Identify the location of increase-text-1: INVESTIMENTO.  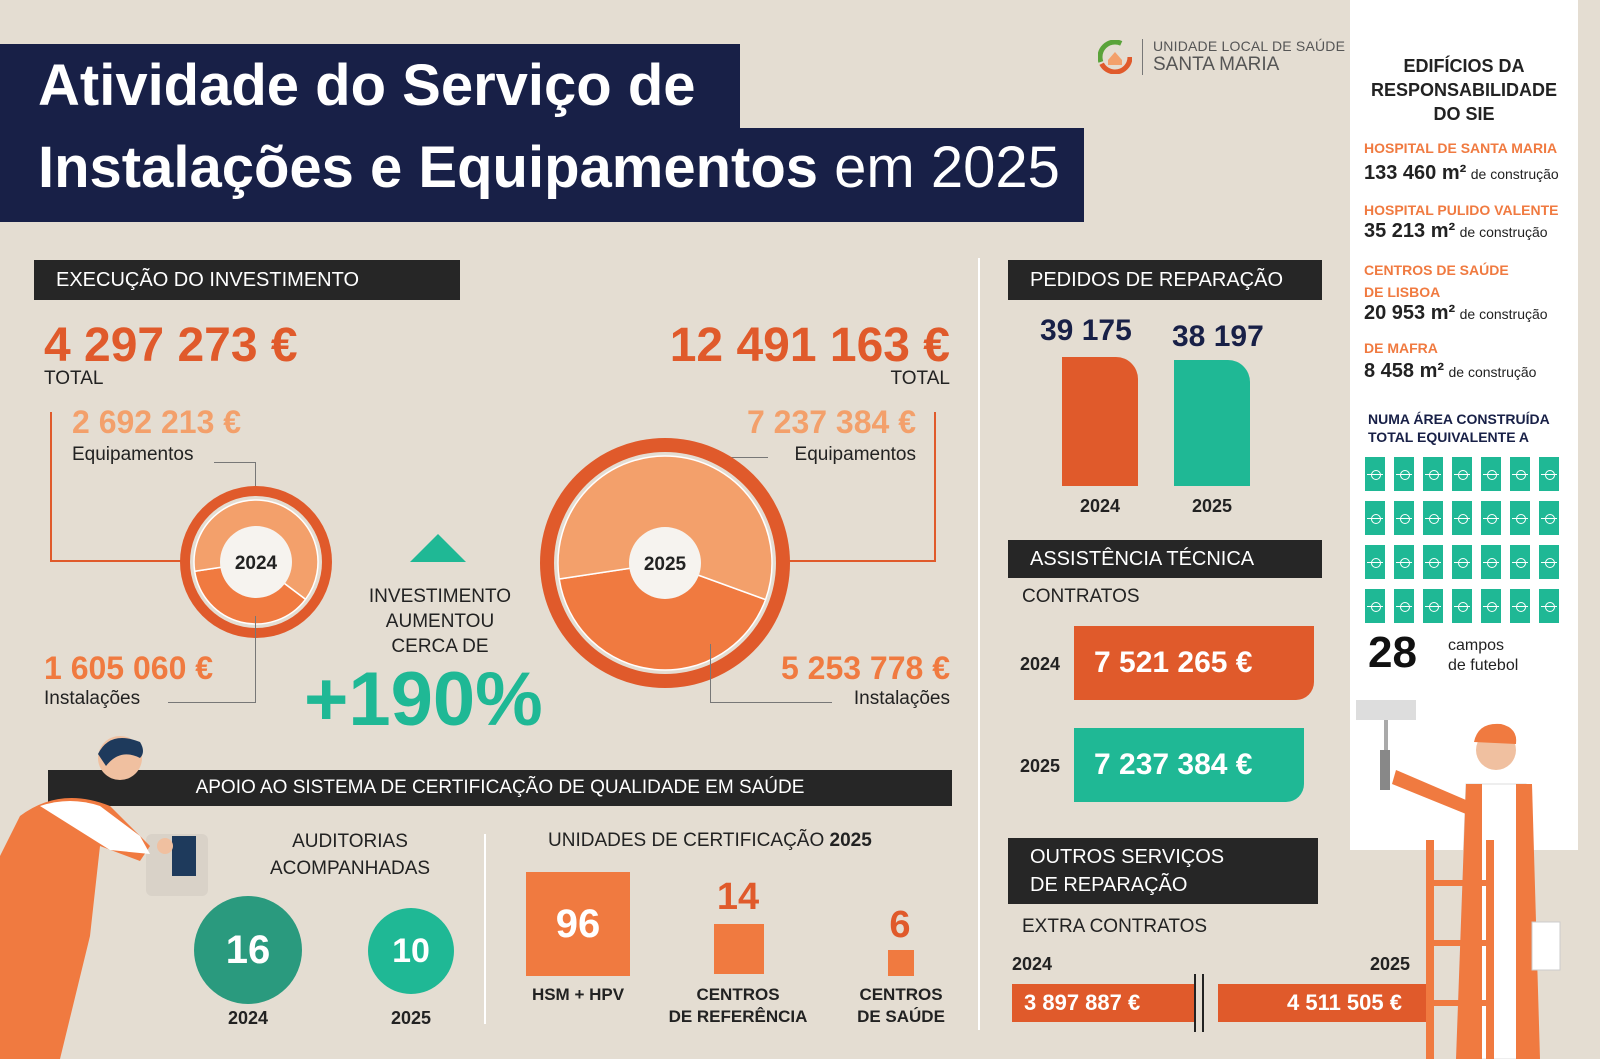
(440, 596).